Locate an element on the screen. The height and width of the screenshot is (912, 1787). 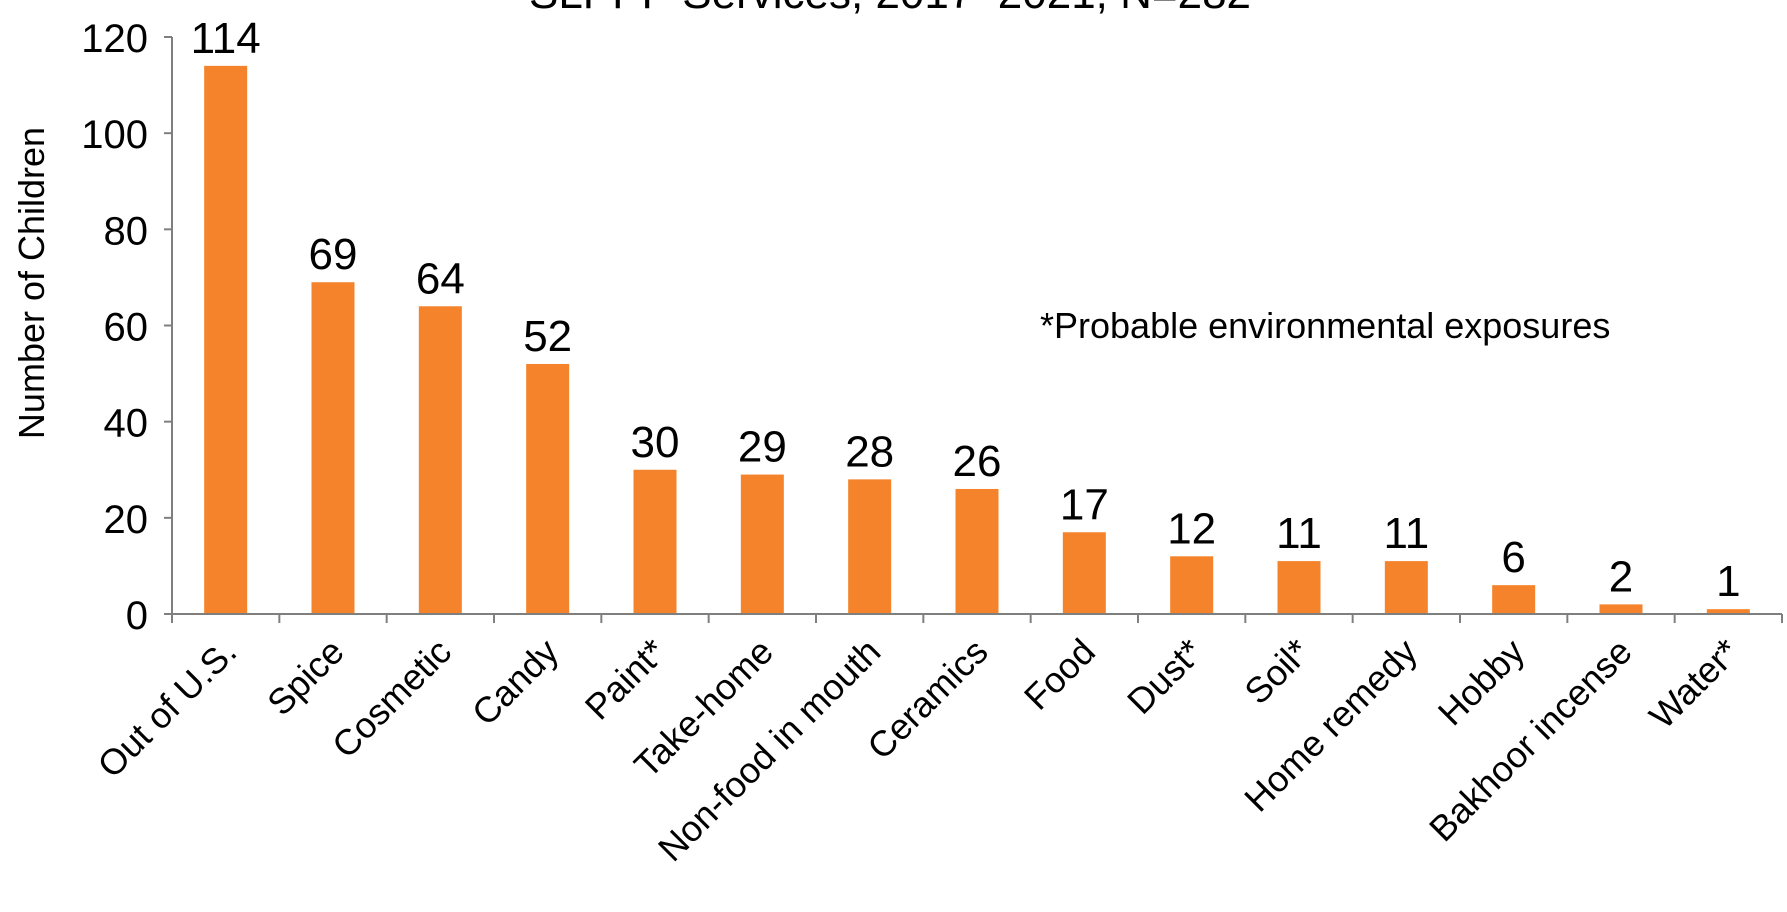
data-label: 1 is located at coordinates (1728, 581).